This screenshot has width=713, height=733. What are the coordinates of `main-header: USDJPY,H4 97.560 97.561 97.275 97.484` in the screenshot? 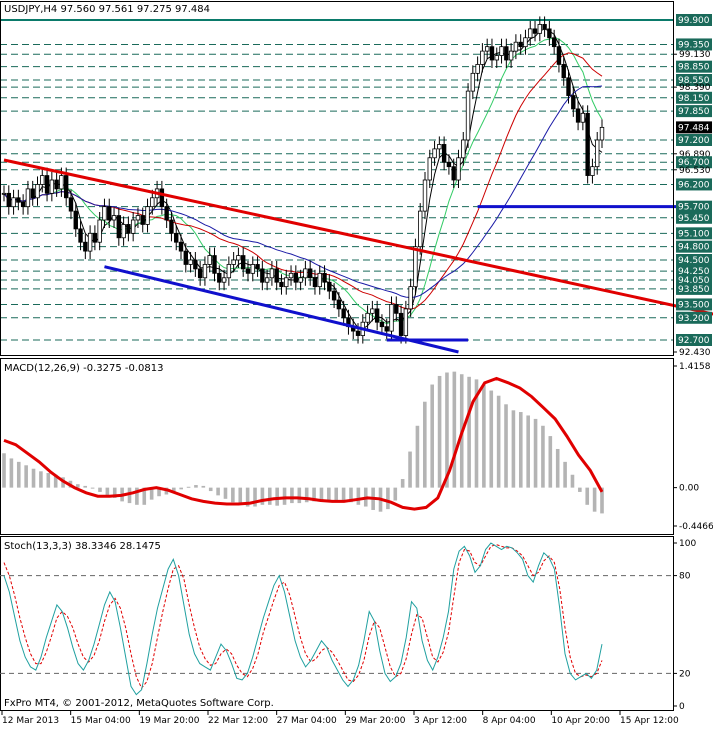 It's located at (107, 9).